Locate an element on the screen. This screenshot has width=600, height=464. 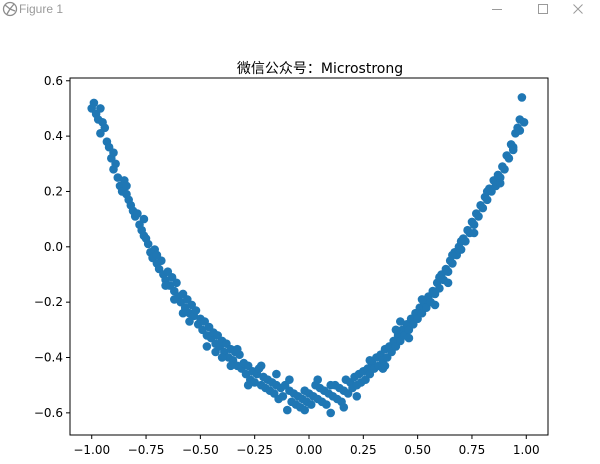
x-axis-ticks: −1.00 −0.75 −0.50 −0.25 0.00 0.25 0.50 0.75 1.00 is located at coordinates (306, 446).